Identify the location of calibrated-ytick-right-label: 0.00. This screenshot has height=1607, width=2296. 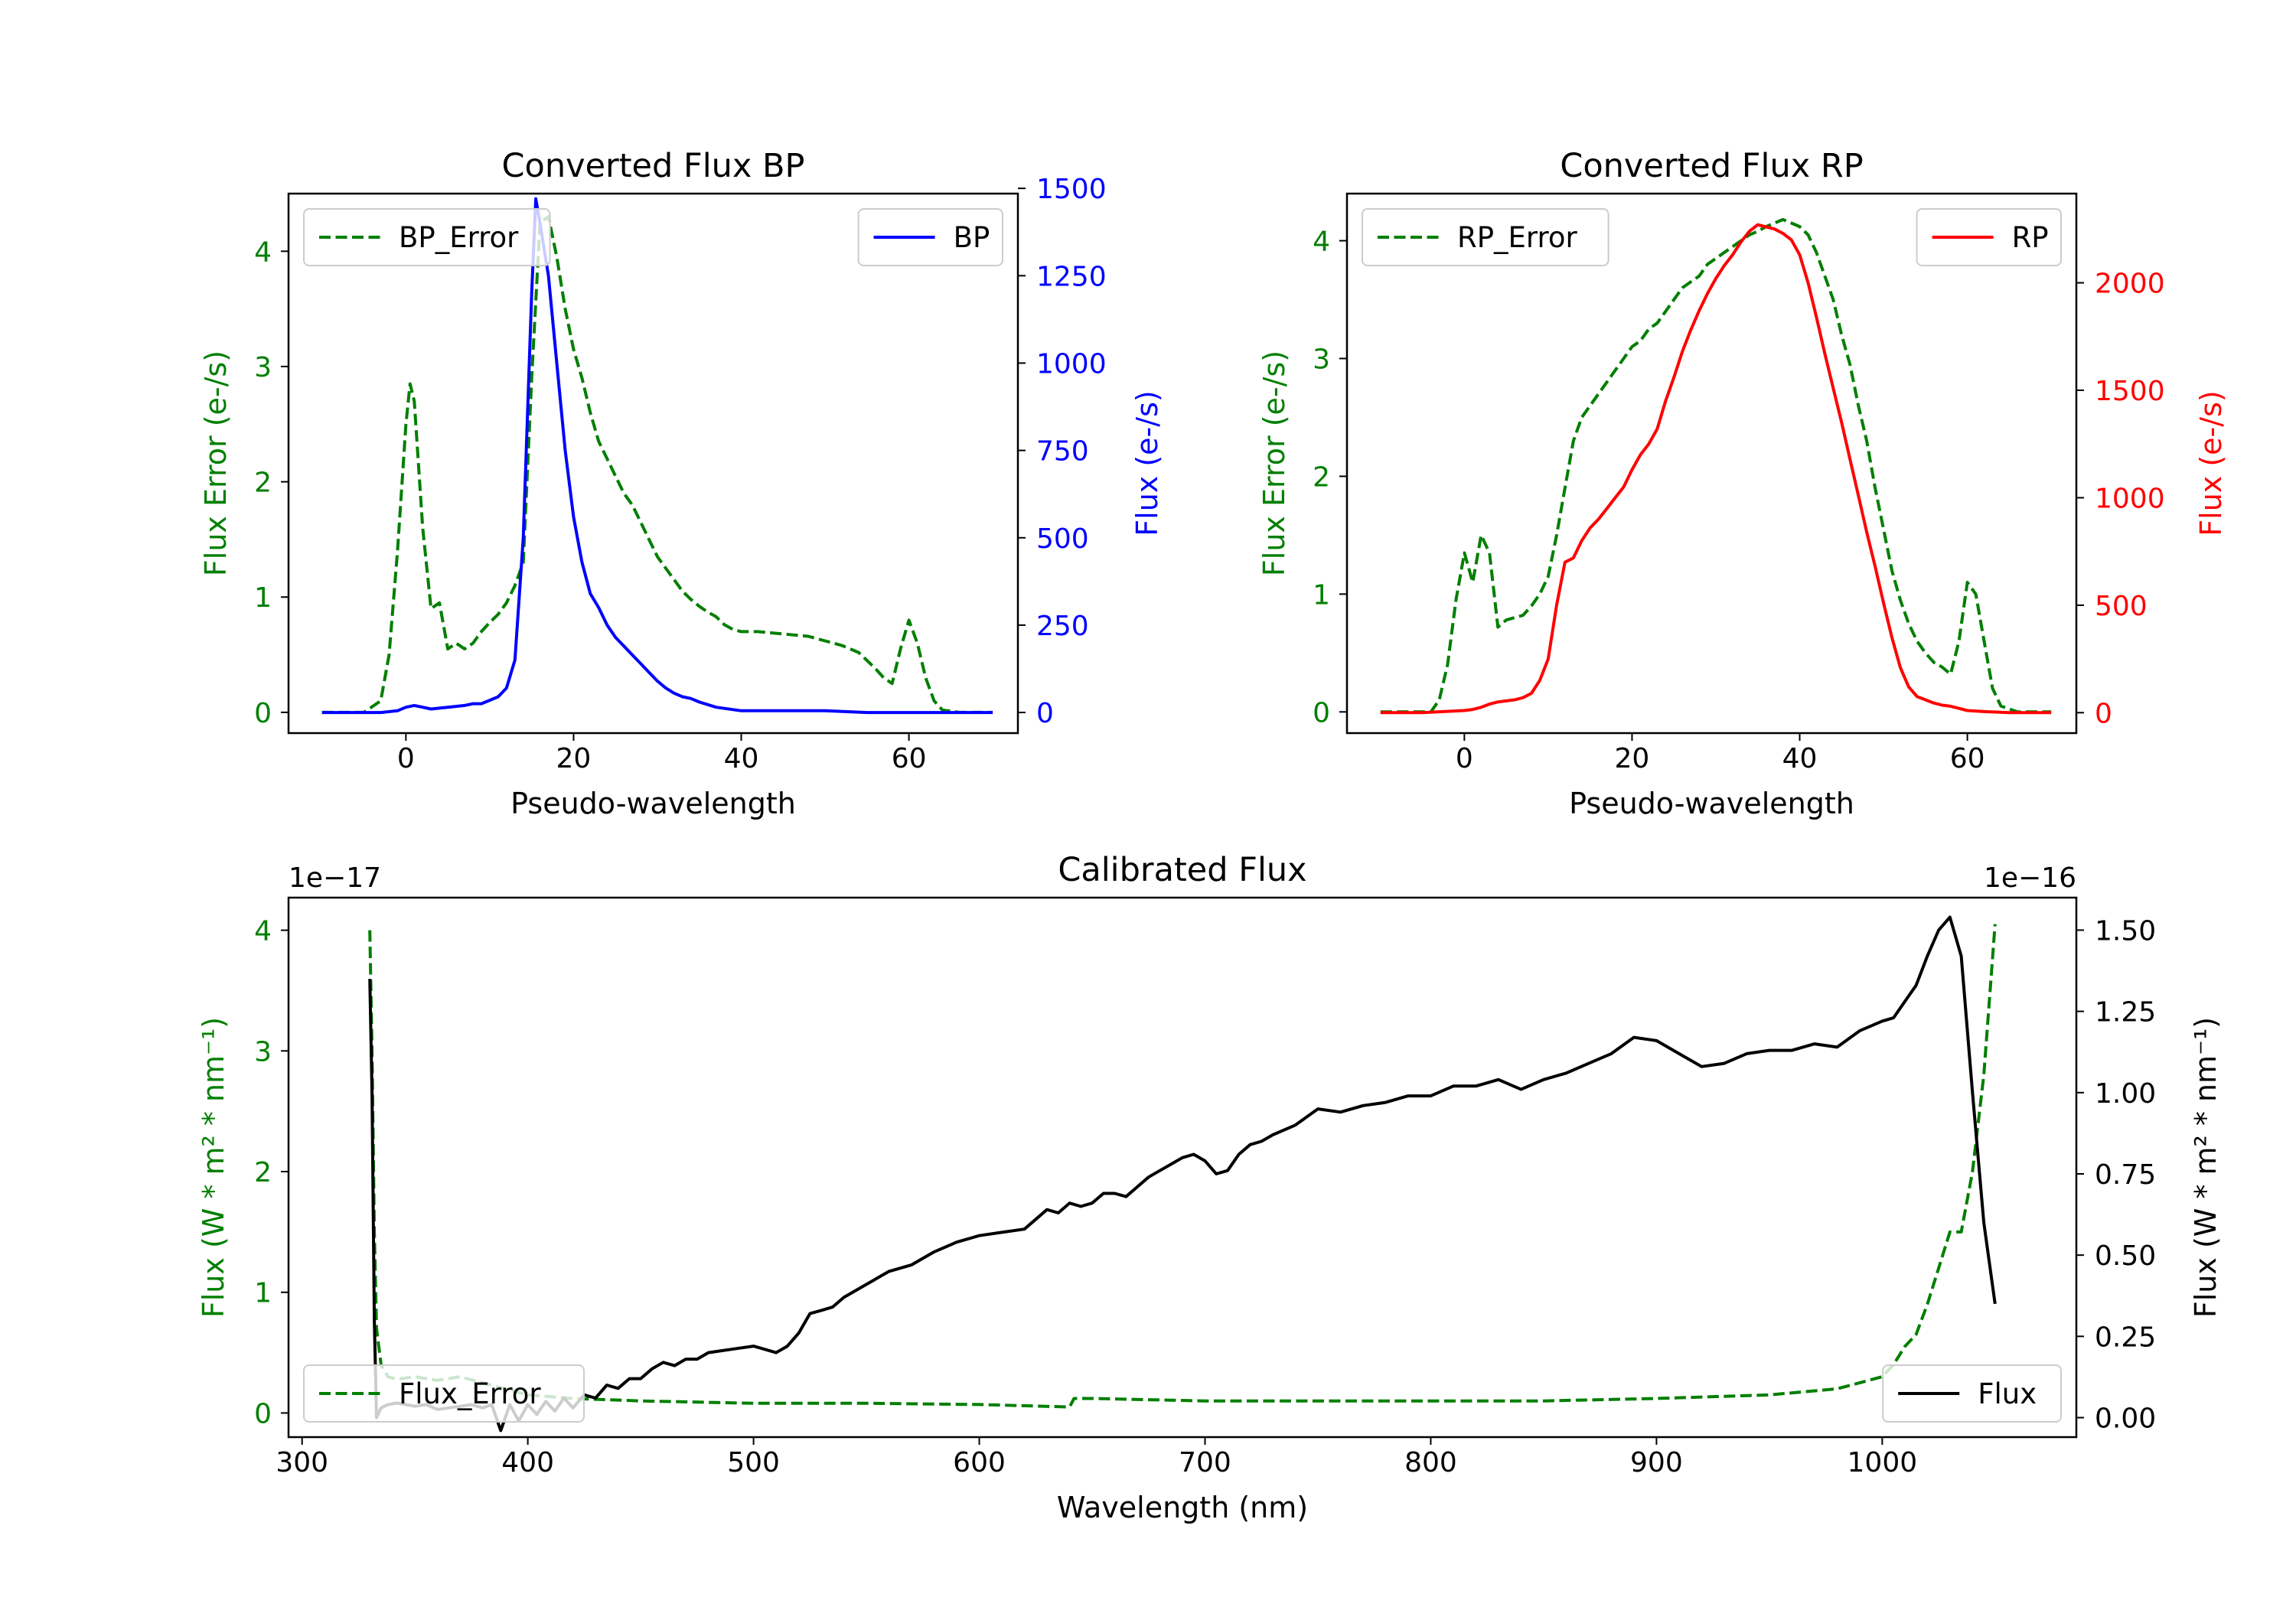
(2125, 1419).